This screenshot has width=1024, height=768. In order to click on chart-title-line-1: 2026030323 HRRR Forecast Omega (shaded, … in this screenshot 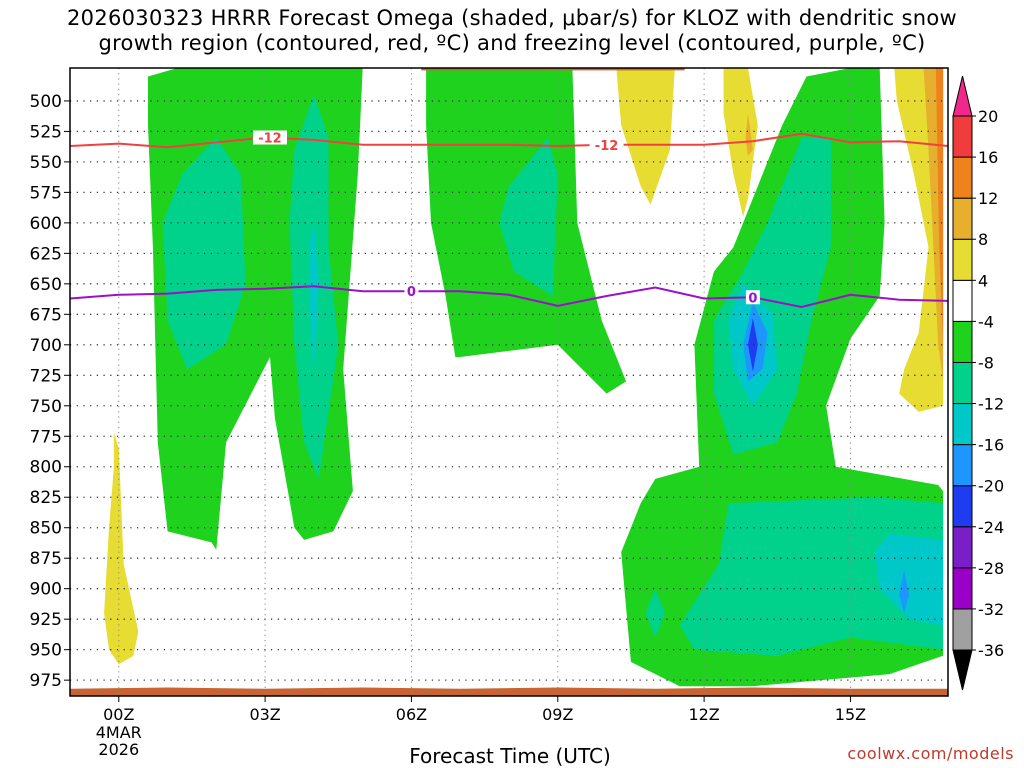, I will do `click(512, 18)`.